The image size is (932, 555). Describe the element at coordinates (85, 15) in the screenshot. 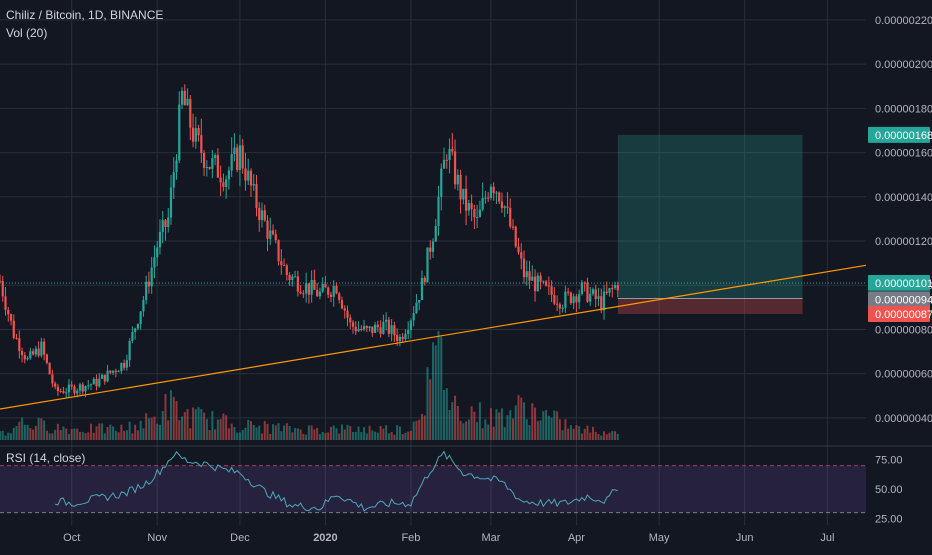

I see `symbol-title: Chiliz / Bitcoin, 1D, BINANCE` at that location.